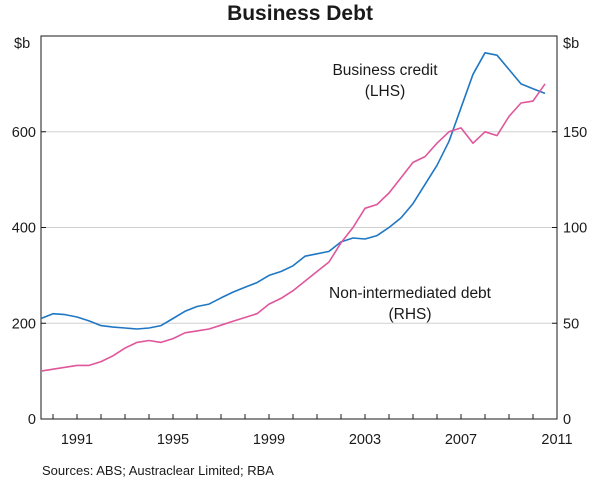 Image resolution: width=600 pixels, height=491 pixels. What do you see at coordinates (575, 133) in the screenshot?
I see `y-right-tick-label-3: 150` at bounding box center [575, 133].